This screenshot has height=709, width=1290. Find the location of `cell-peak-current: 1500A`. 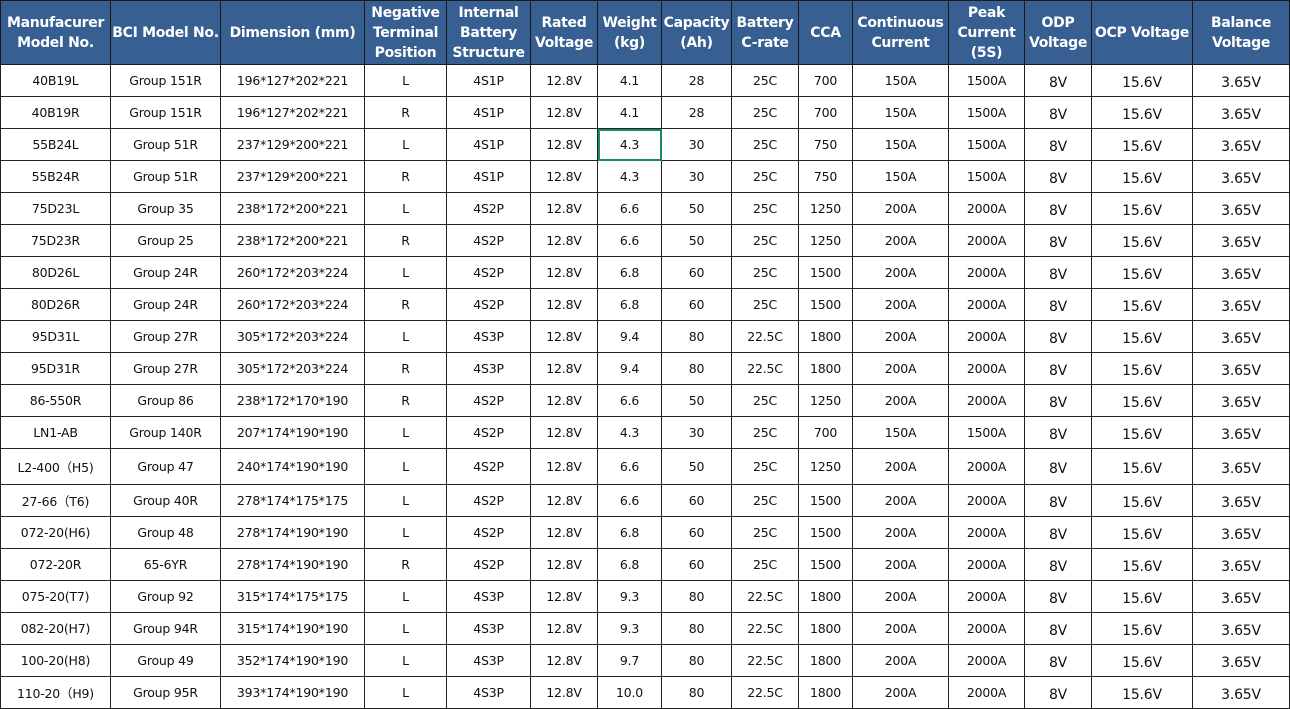

cell-peak-current: 1500A is located at coordinates (986, 80).